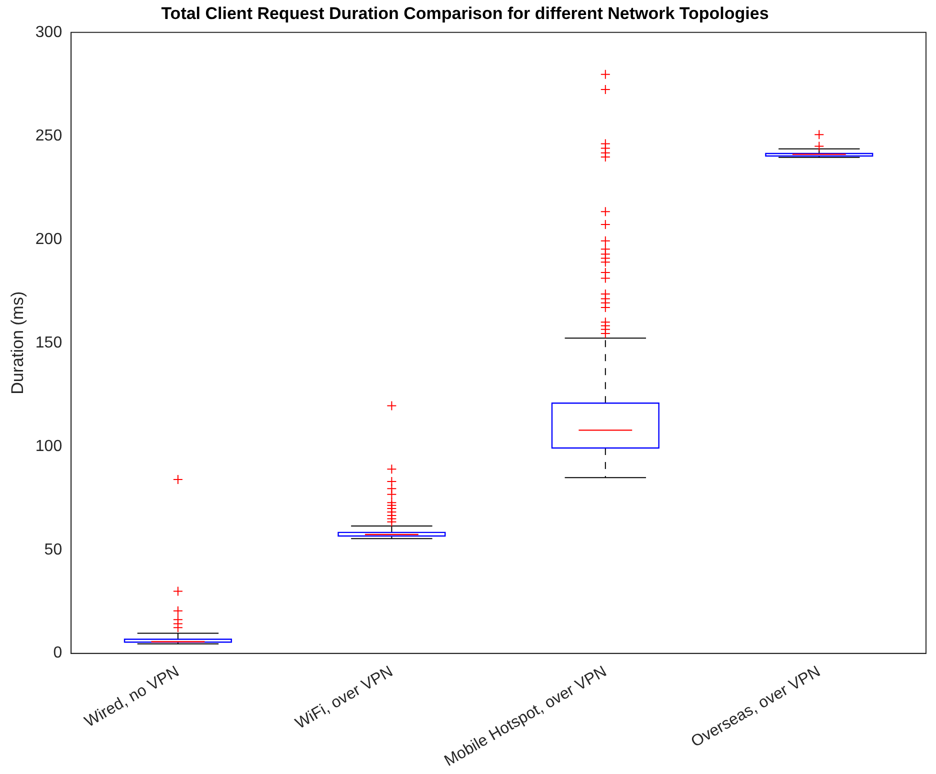 The width and height of the screenshot is (936, 774). What do you see at coordinates (48, 446) in the screenshot?
I see `y-tick-label: 100` at bounding box center [48, 446].